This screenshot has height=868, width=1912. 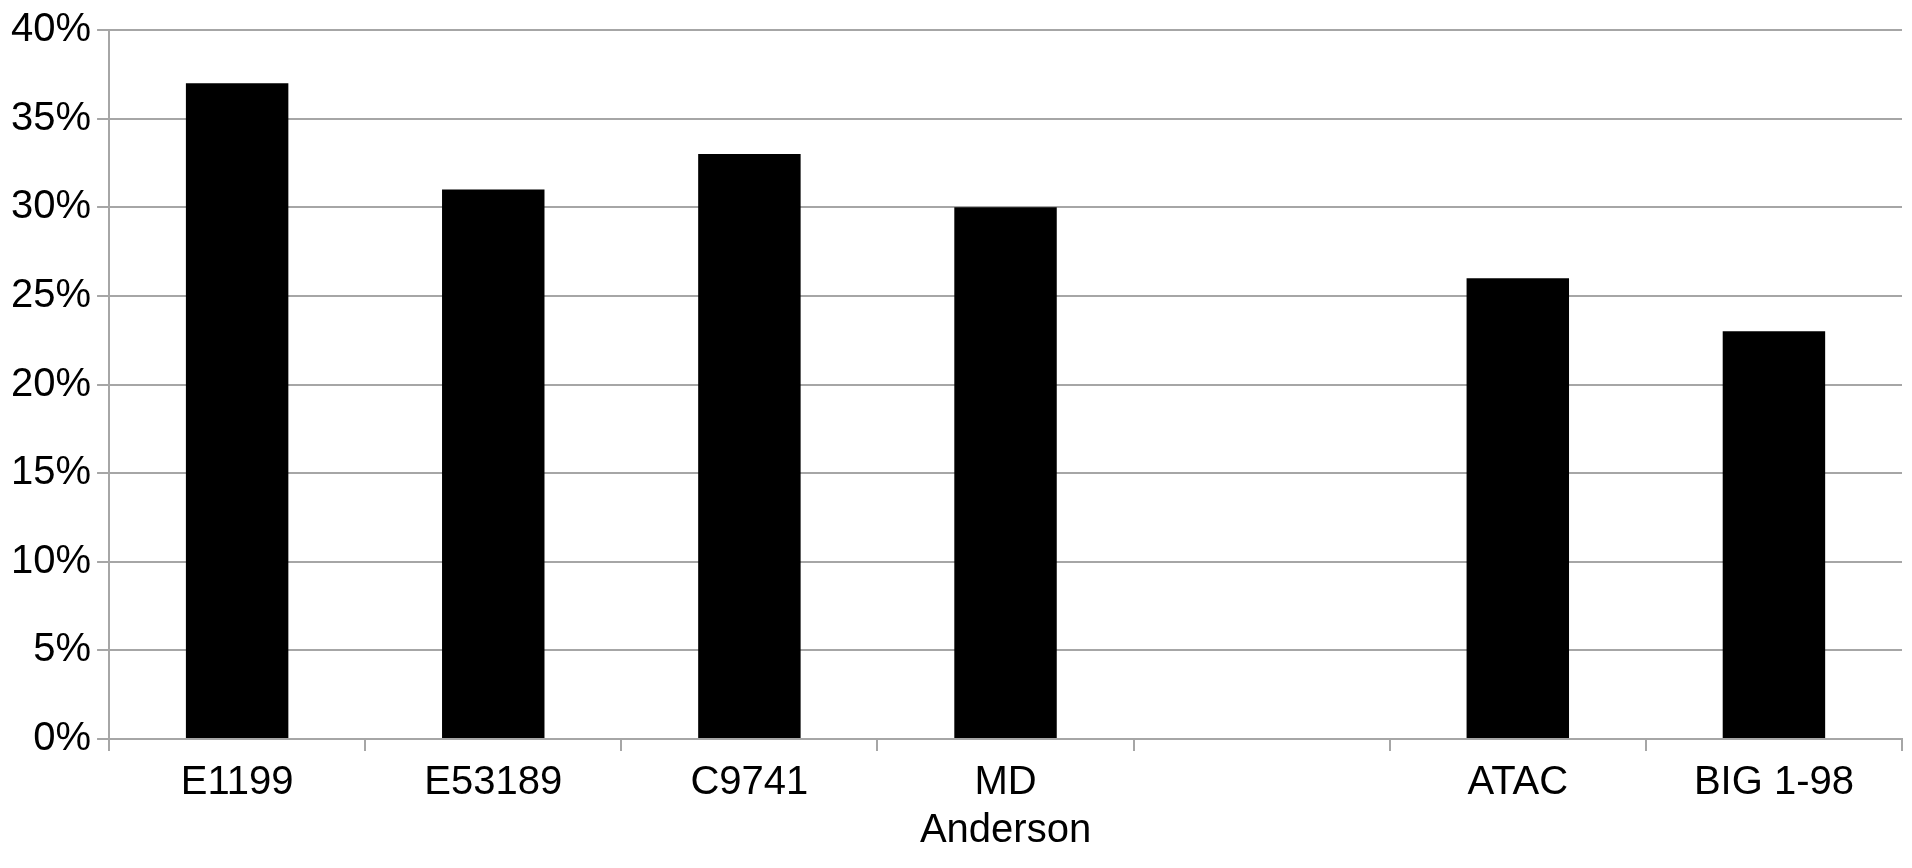 What do you see at coordinates (1518, 780) in the screenshot?
I see `x-tick-label: ATAC` at bounding box center [1518, 780].